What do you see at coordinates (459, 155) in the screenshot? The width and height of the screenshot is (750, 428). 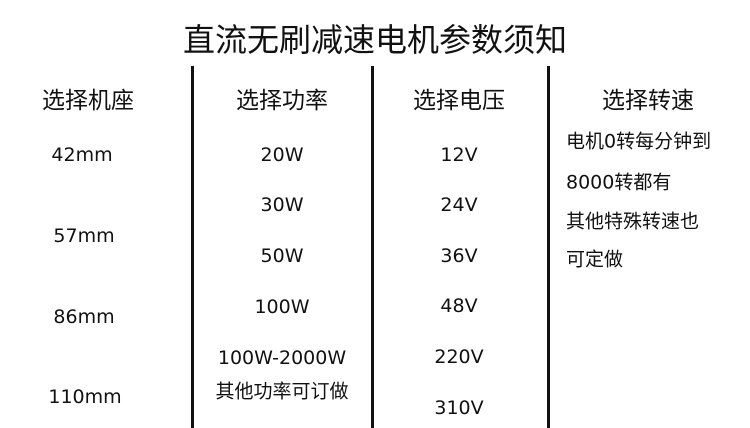 I see `voltage-value: 12V` at bounding box center [459, 155].